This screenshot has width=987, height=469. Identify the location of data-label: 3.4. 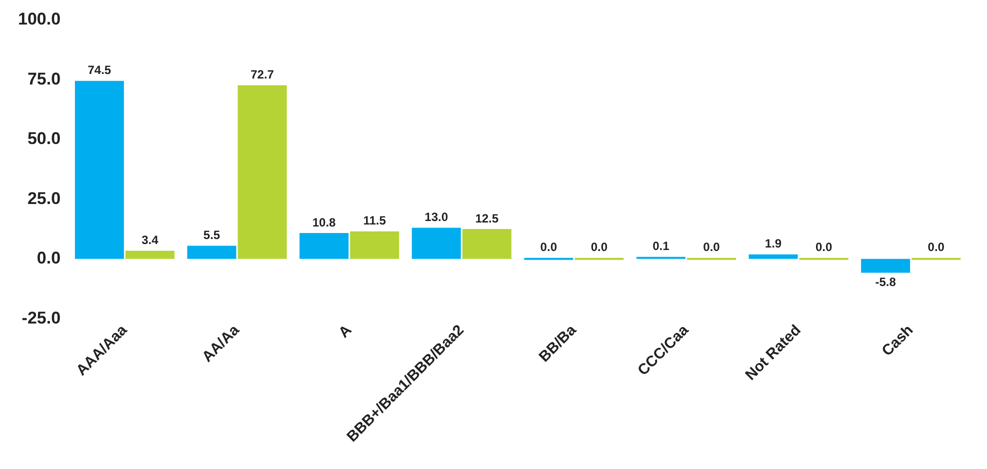
(150, 240).